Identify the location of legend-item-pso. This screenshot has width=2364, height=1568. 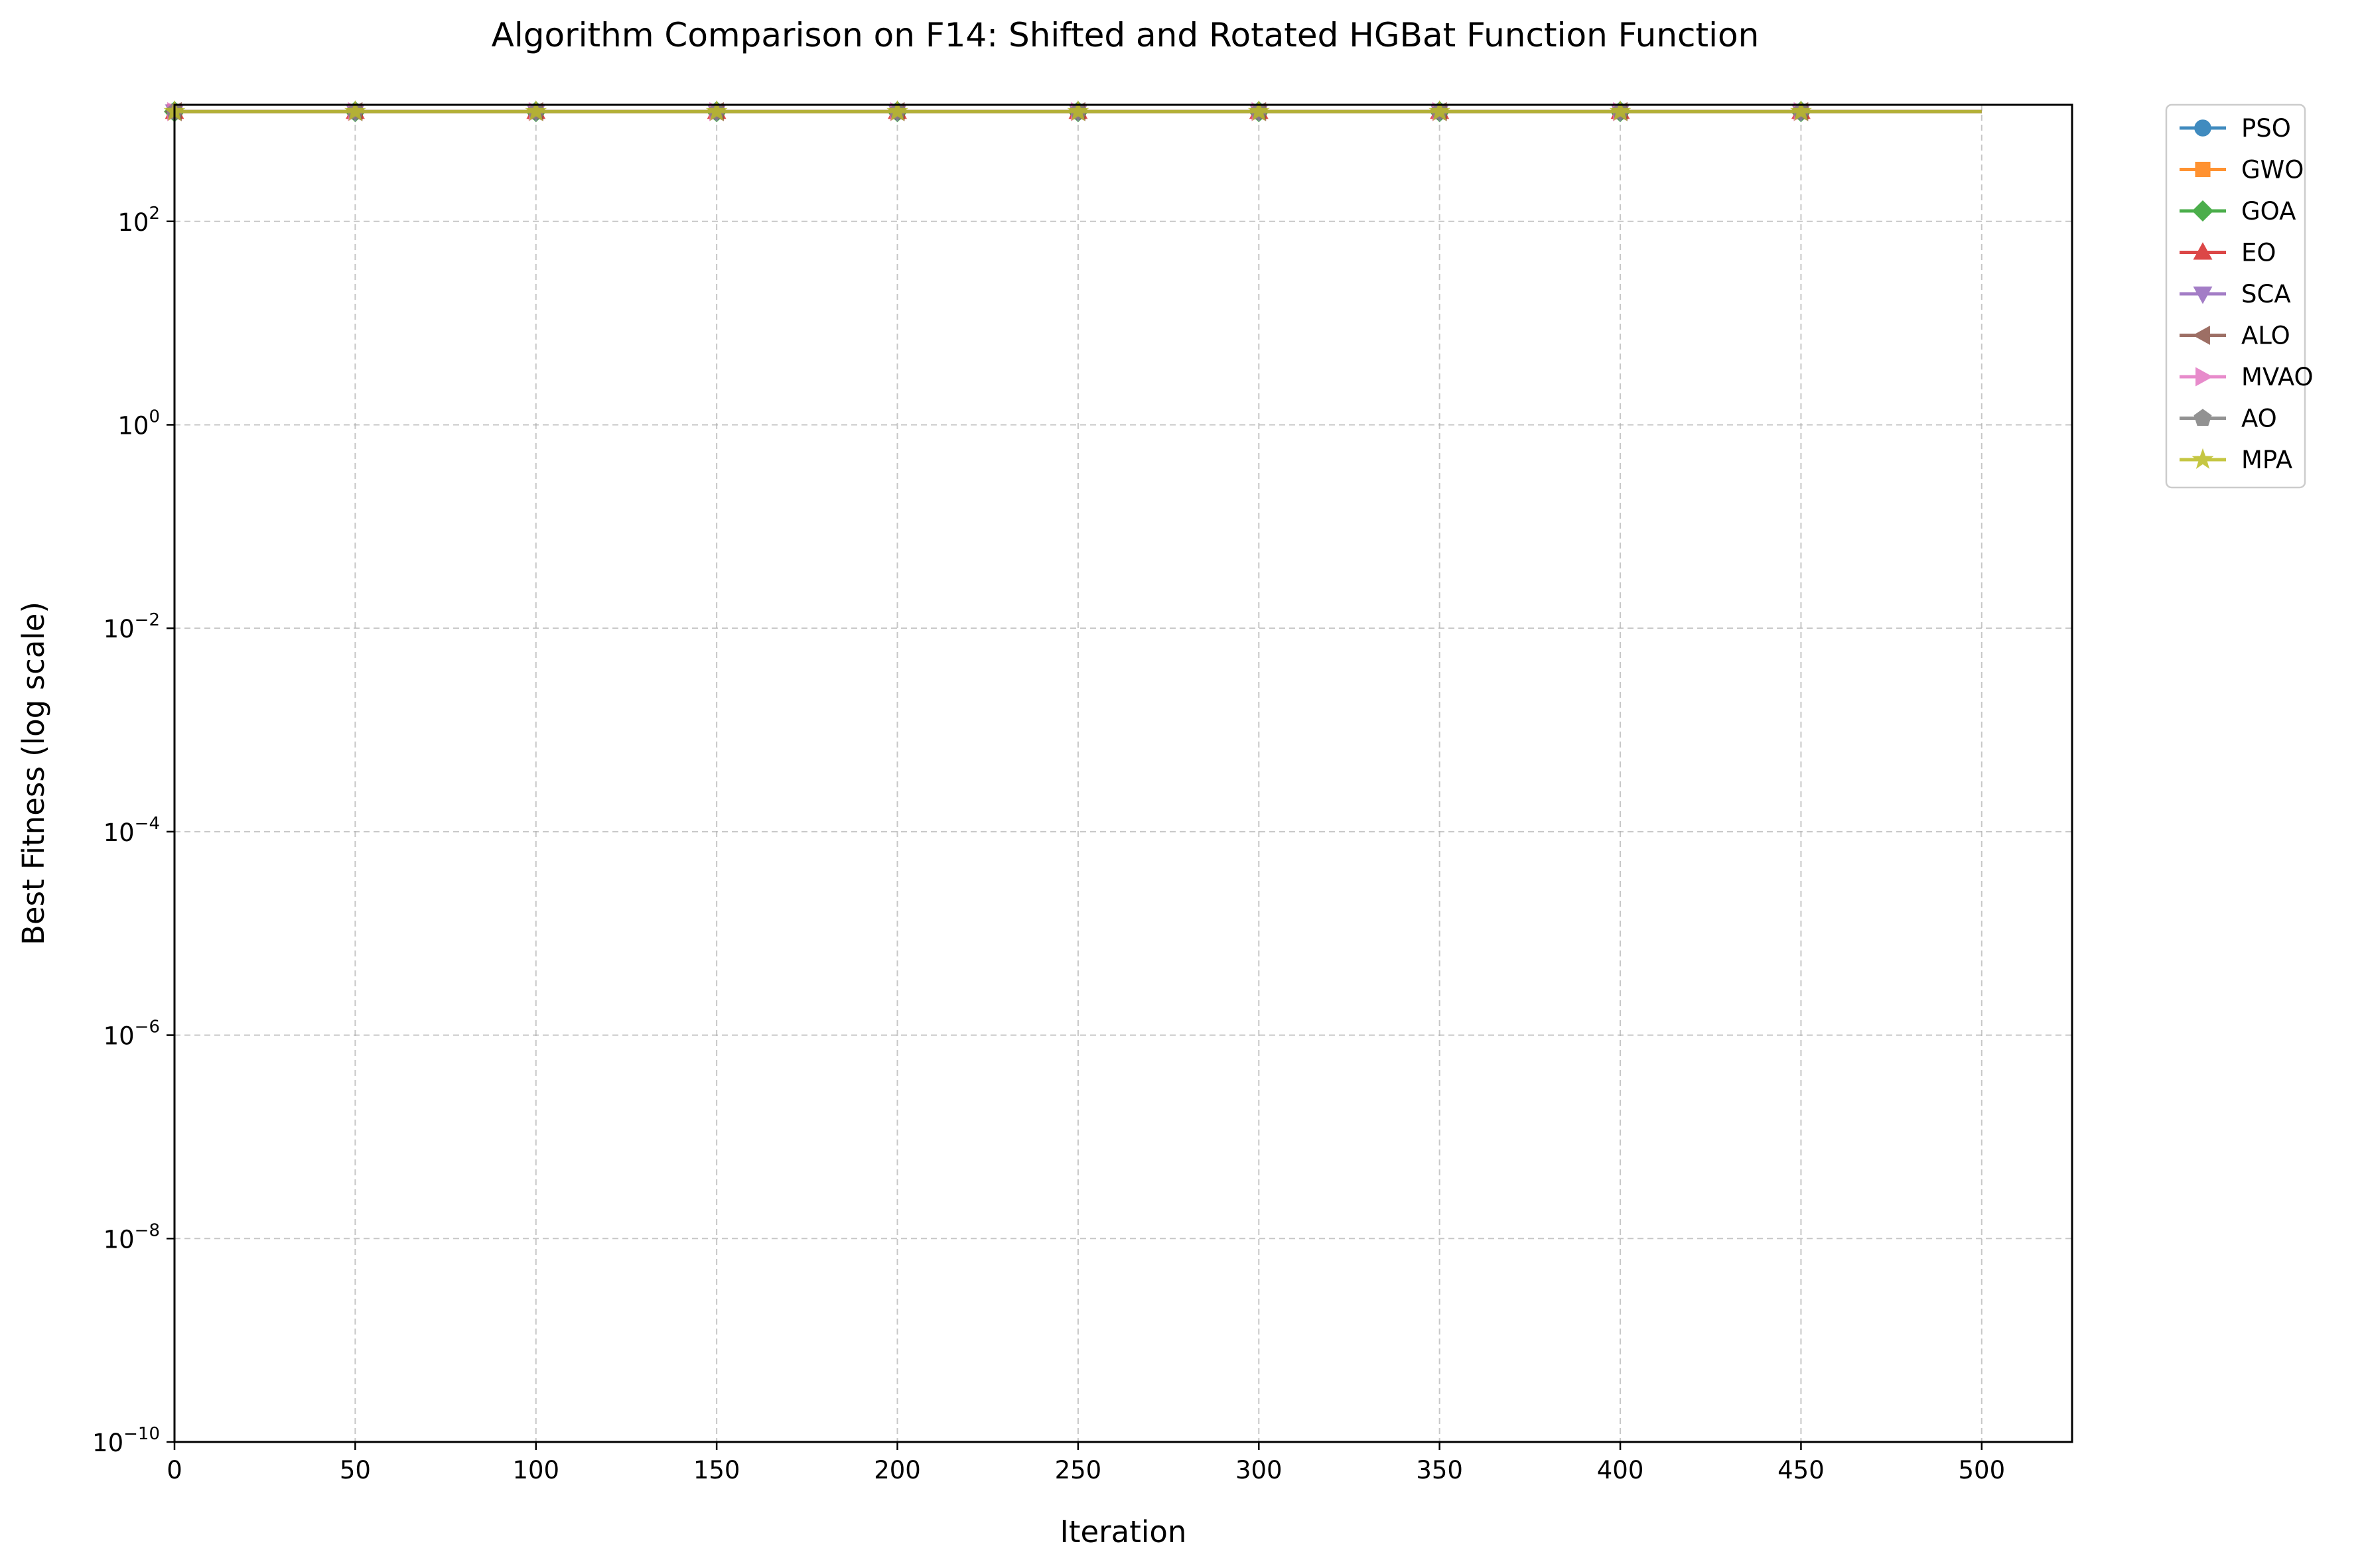
(2203, 128).